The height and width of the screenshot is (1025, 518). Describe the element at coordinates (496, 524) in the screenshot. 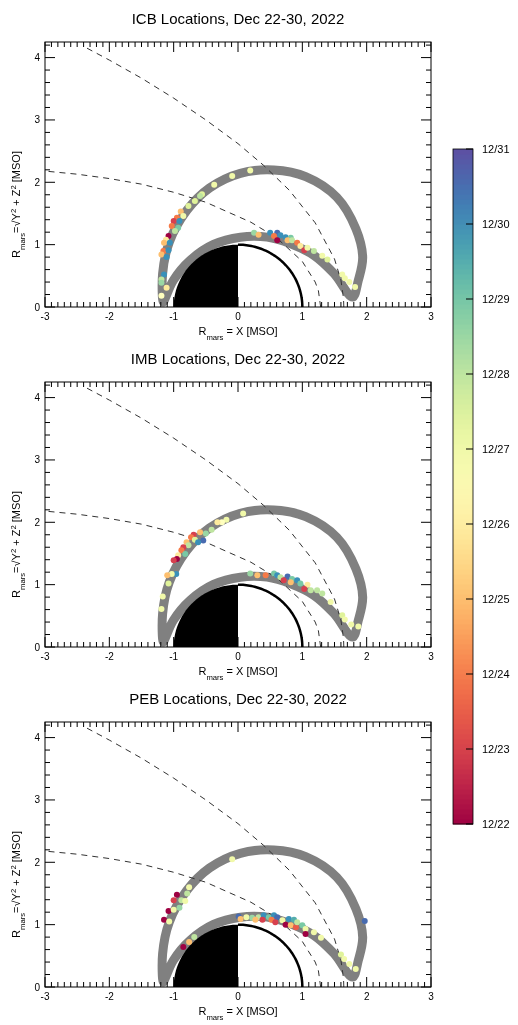

I see `color-bar-label: 12/26` at that location.